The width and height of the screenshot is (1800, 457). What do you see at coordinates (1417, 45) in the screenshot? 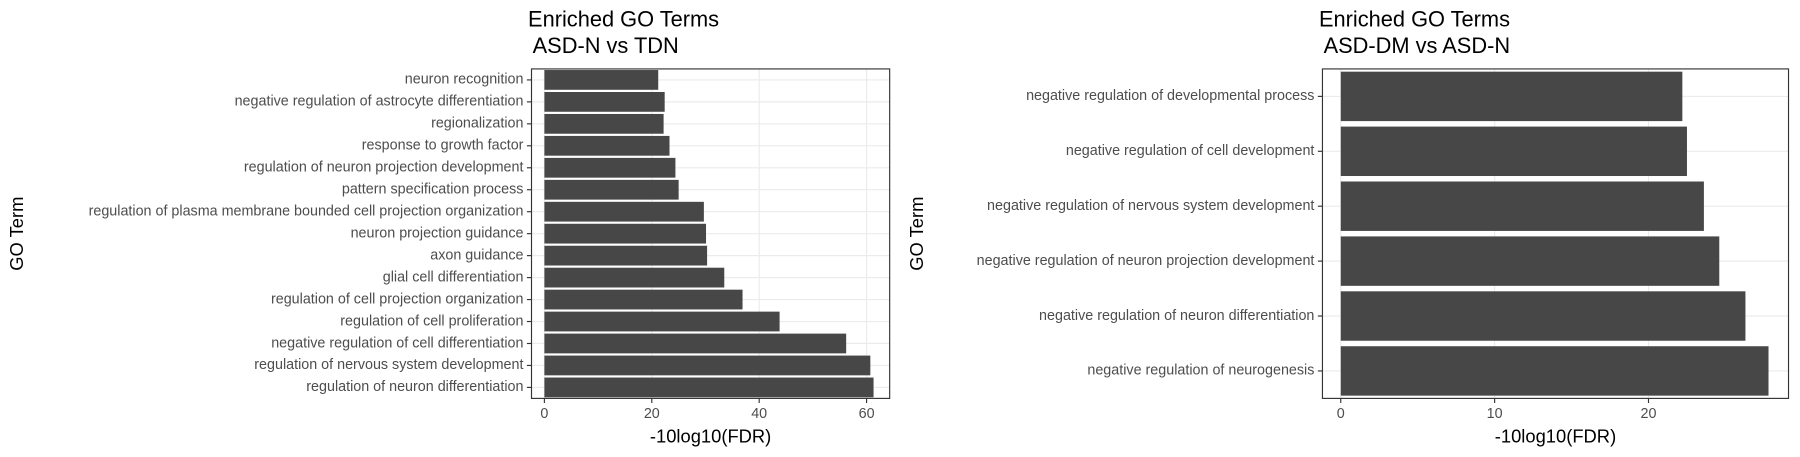
I see `chart-subtitle: ASD-DM vs ASD-N` at bounding box center [1417, 45].